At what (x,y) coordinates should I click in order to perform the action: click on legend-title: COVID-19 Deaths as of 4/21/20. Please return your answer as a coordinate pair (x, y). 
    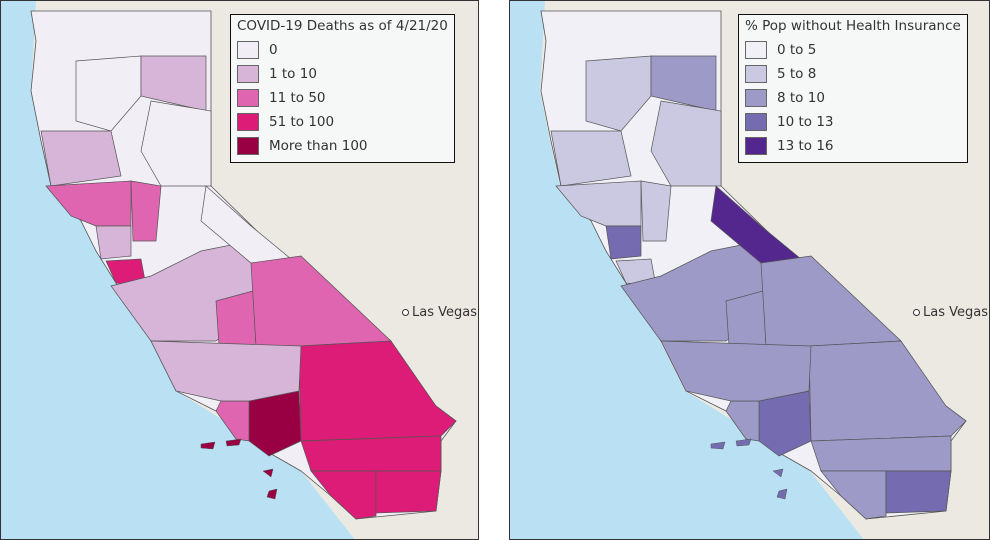
    Looking at the image, I should click on (342, 26).